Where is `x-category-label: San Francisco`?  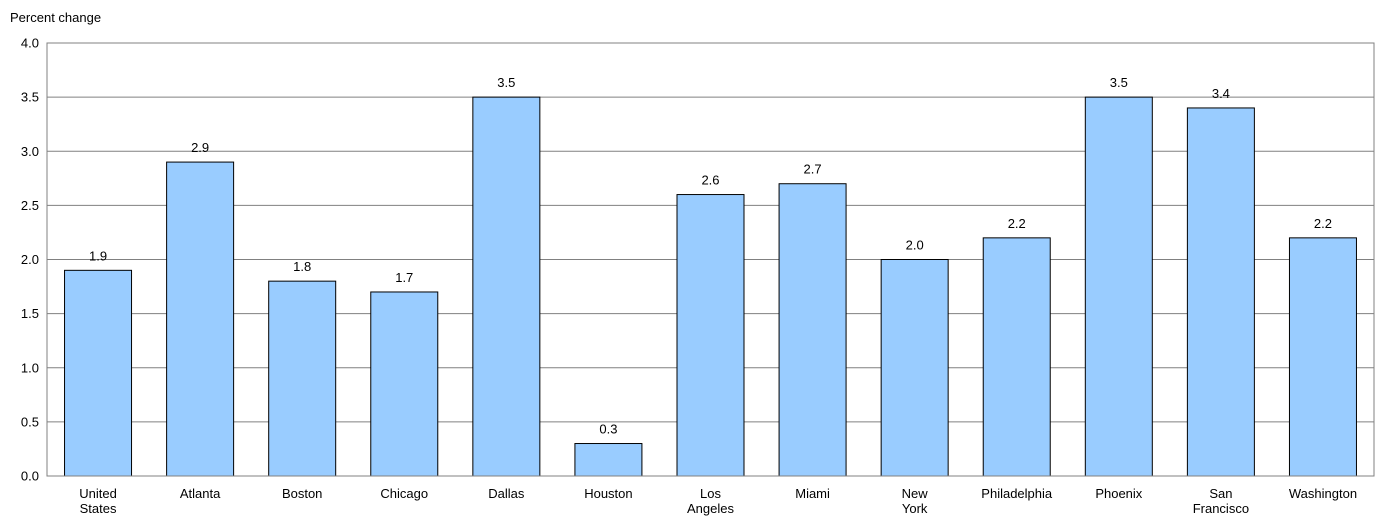 x-category-label: San Francisco is located at coordinates (1221, 501).